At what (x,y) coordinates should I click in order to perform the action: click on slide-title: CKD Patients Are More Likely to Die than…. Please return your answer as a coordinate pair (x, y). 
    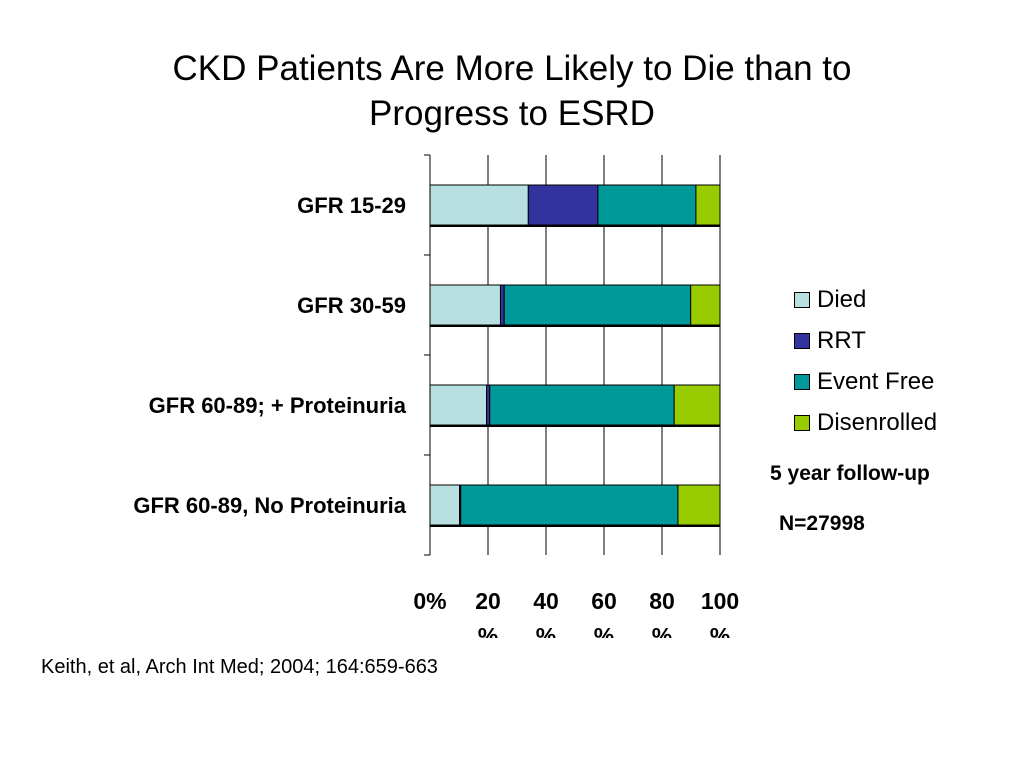
    Looking at the image, I should click on (512, 91).